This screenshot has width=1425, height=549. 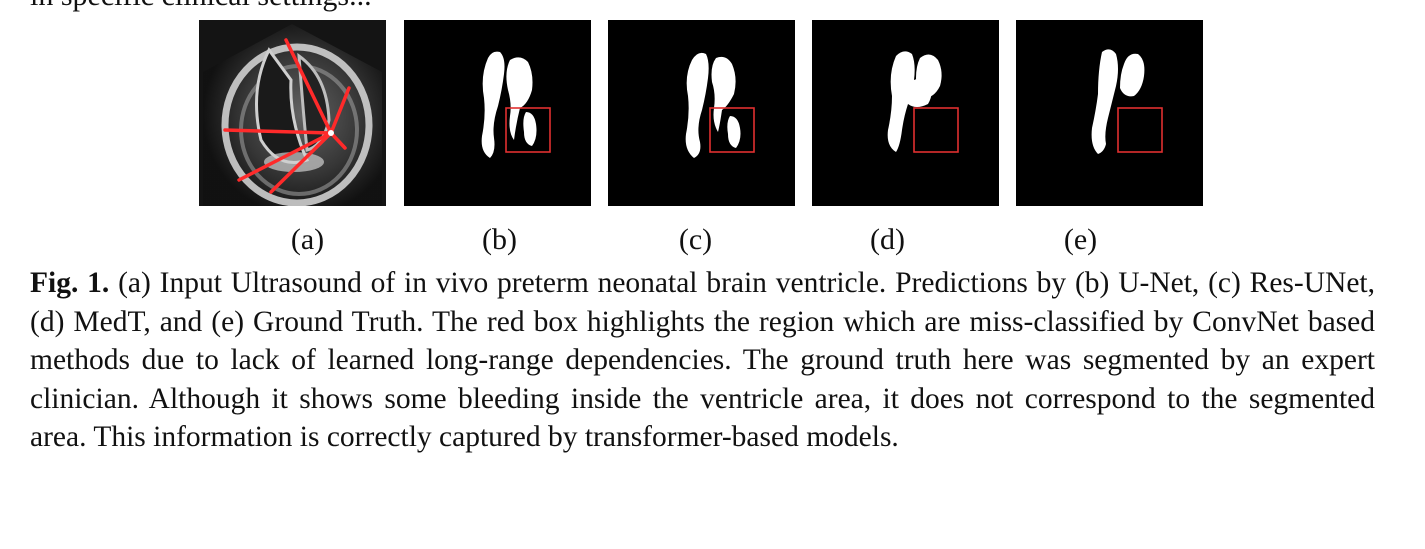 I want to click on panel-label-b: (b), so click(x=499, y=239).